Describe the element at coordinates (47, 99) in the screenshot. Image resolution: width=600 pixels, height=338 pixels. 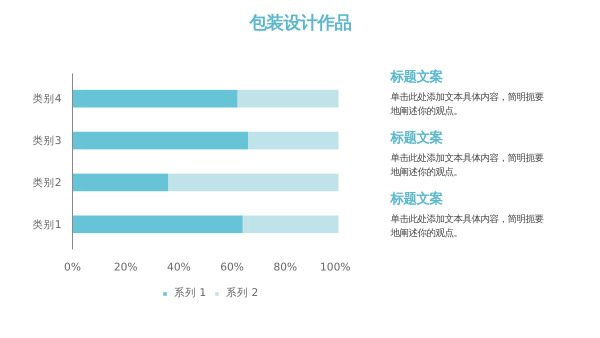
I see `y-tick-label: 类别4` at that location.